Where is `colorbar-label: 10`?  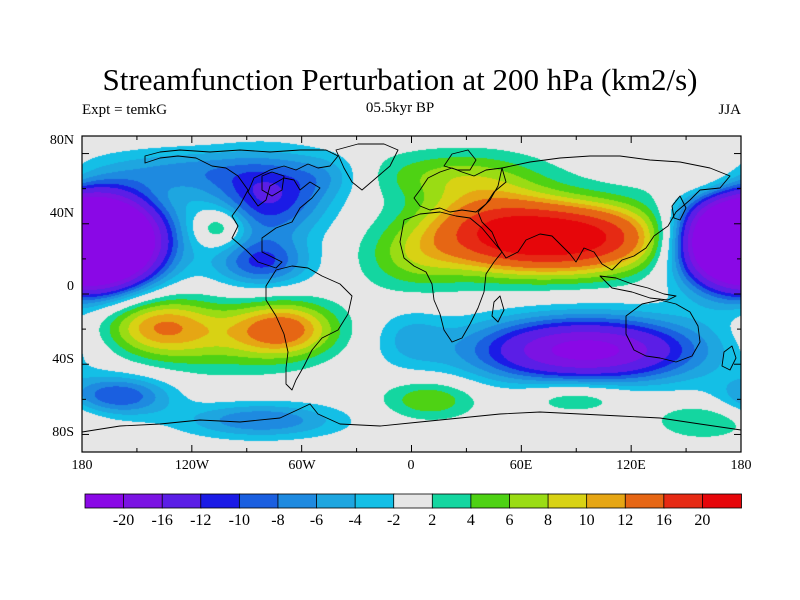
colorbar-label: 10 is located at coordinates (587, 521).